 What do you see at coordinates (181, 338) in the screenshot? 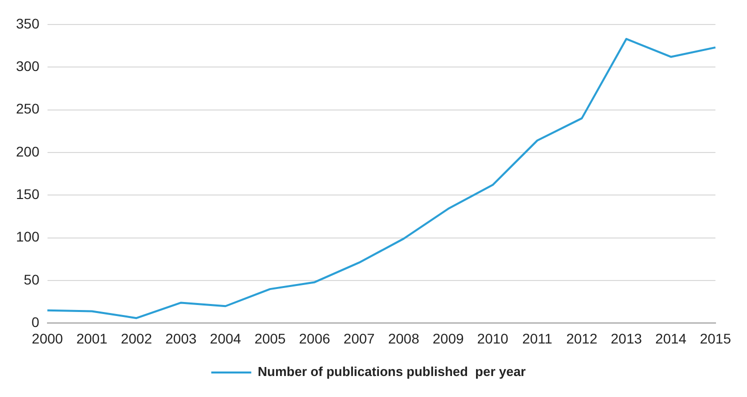
I see `x-tick-label: 2003` at bounding box center [181, 338].